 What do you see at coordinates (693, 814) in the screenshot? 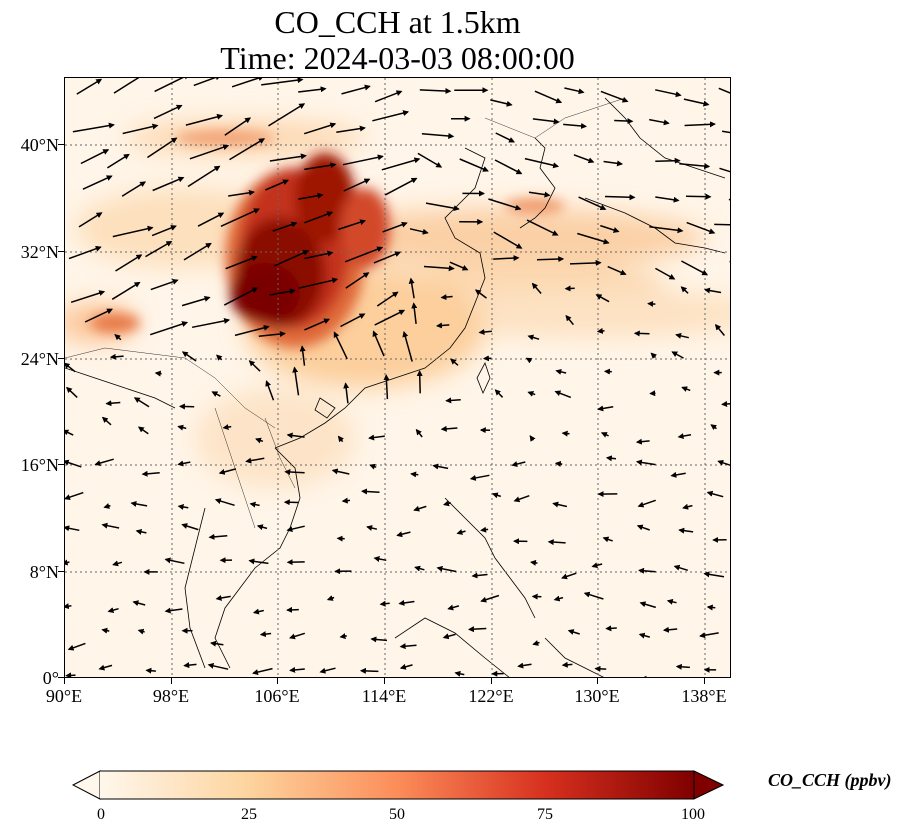
I see `colorbar-tick-100: 100` at bounding box center [693, 814].